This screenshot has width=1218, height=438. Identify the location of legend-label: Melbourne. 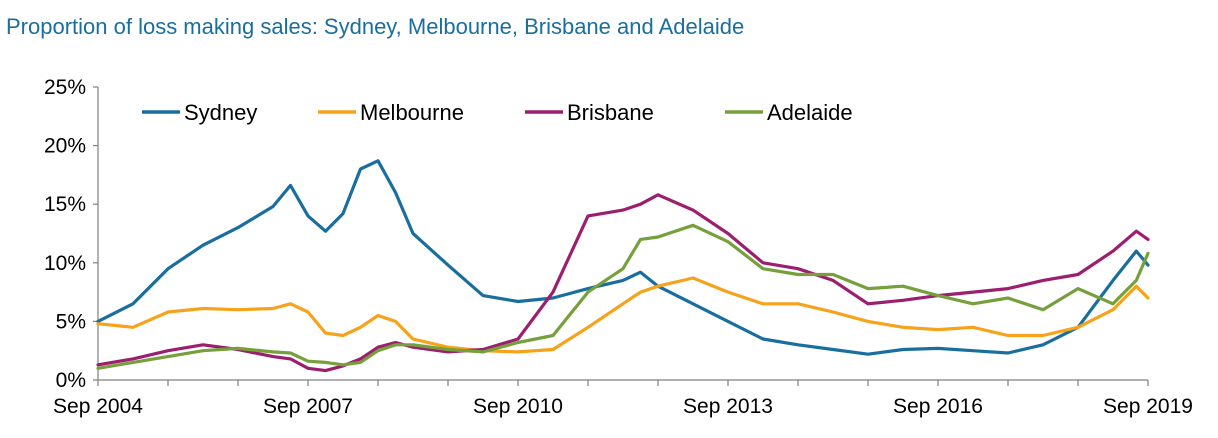
(412, 112).